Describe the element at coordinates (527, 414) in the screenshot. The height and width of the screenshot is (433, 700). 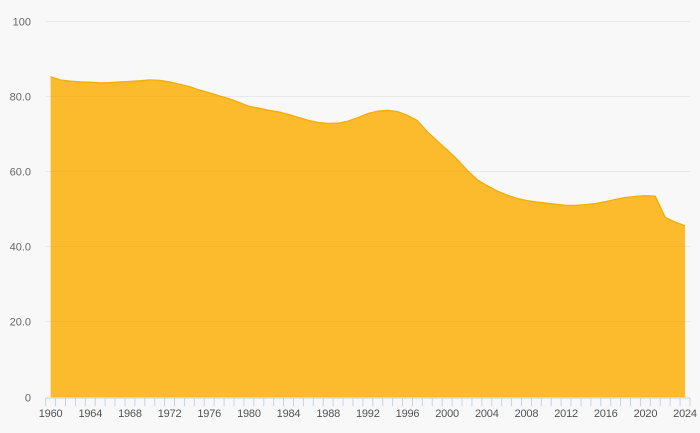
I see `svg-text: 2008` at that location.